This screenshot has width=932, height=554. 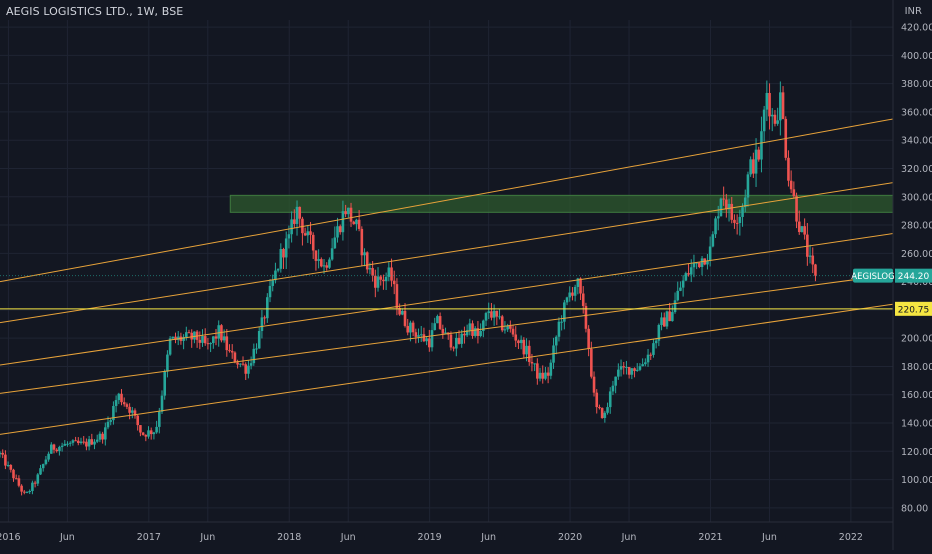 I want to click on x-tick-label: 2019, so click(x=430, y=537).